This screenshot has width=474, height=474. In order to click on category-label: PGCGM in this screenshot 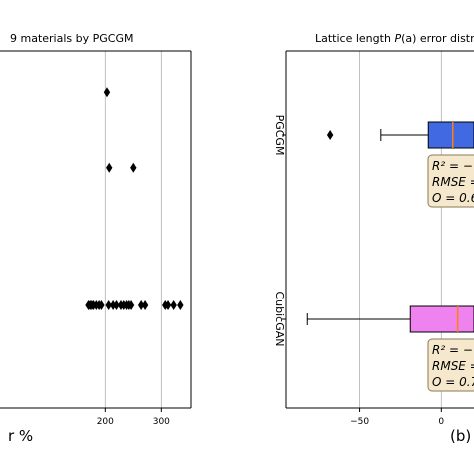, I will do `click(279, 135)`.